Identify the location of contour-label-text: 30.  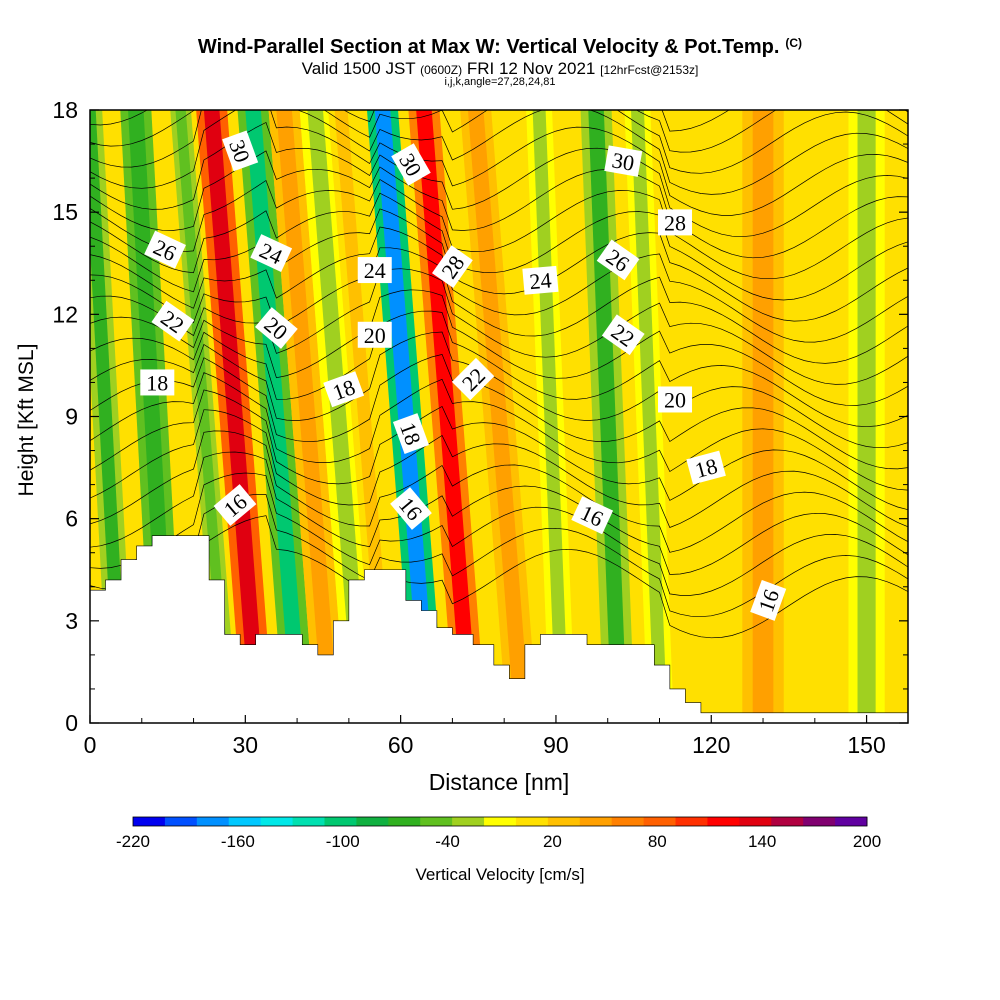
(623, 161).